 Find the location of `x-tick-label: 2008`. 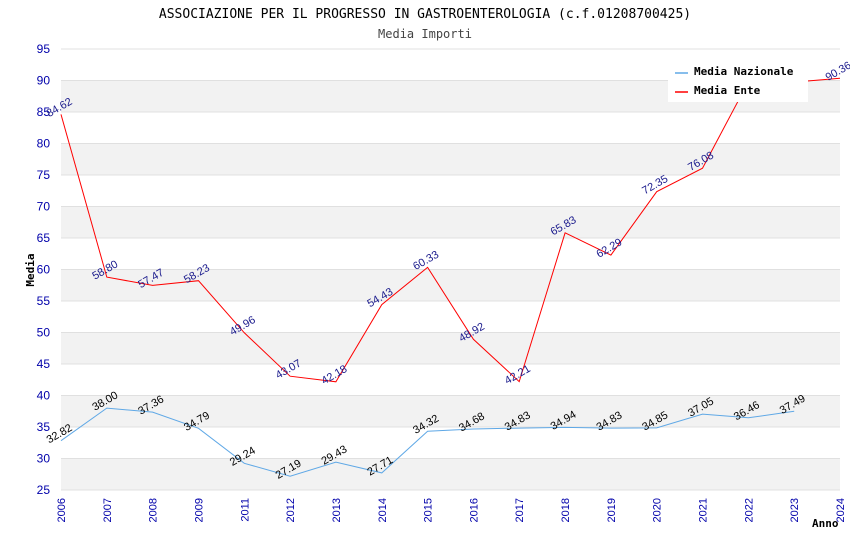

x-tick-label: 2008 is located at coordinates (154, 510).